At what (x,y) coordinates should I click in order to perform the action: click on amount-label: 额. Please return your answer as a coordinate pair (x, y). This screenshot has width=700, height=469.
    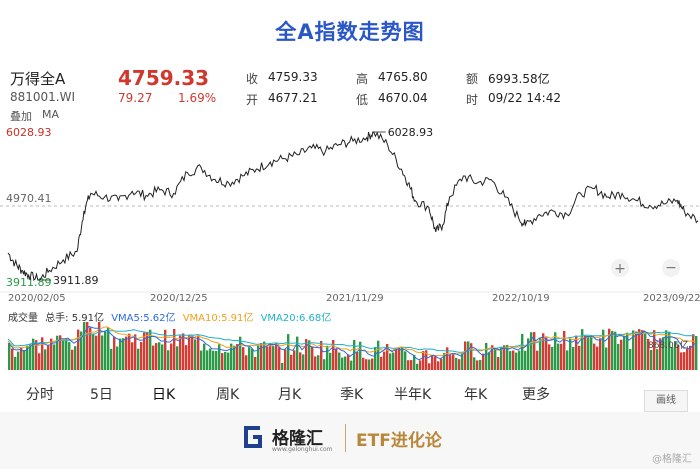
    Looking at the image, I should click on (472, 79).